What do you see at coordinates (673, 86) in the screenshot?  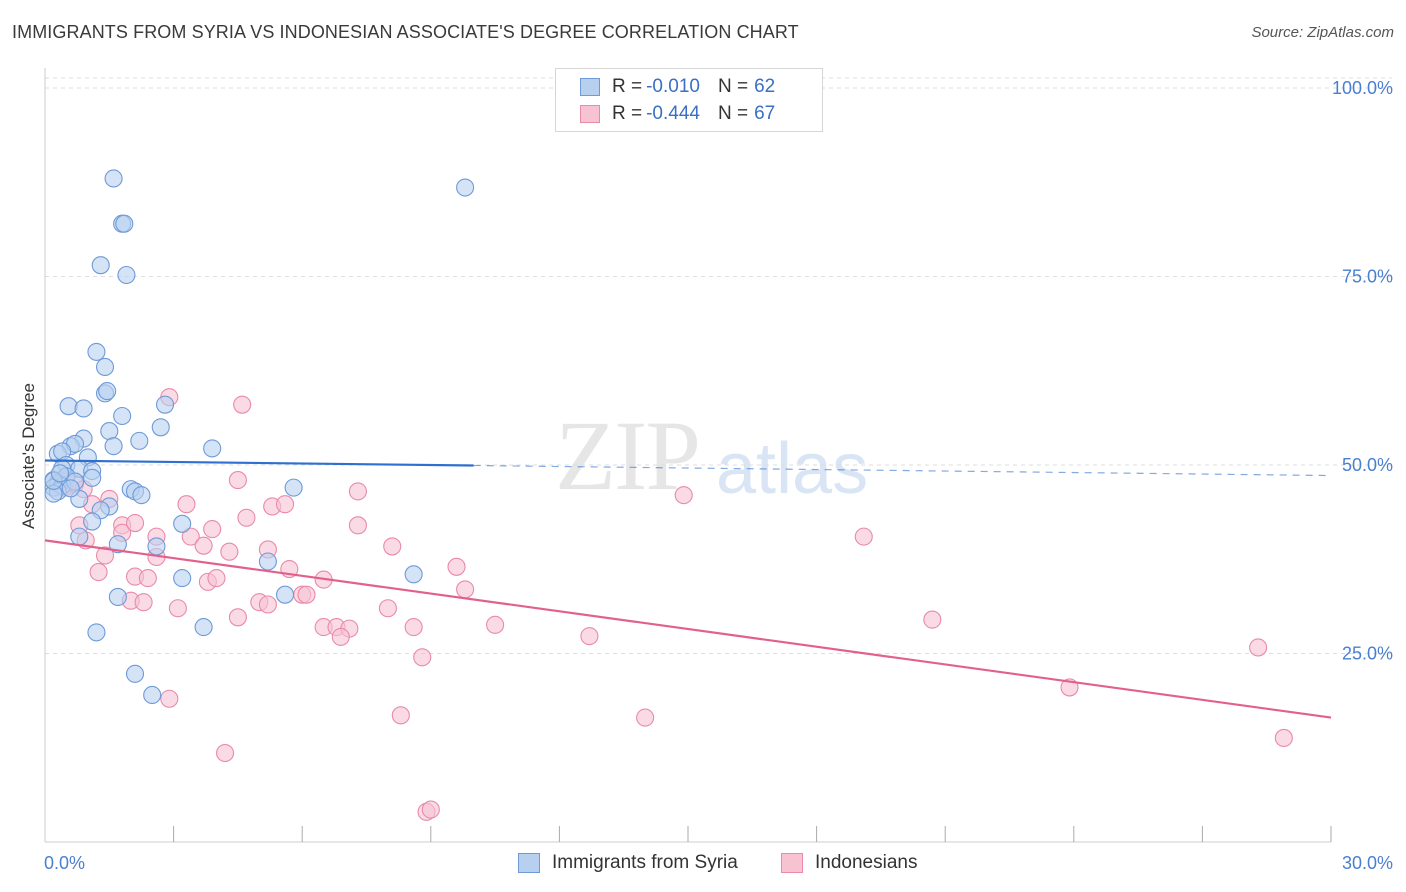 I see `legend-r-value: -0.010` at bounding box center [673, 86].